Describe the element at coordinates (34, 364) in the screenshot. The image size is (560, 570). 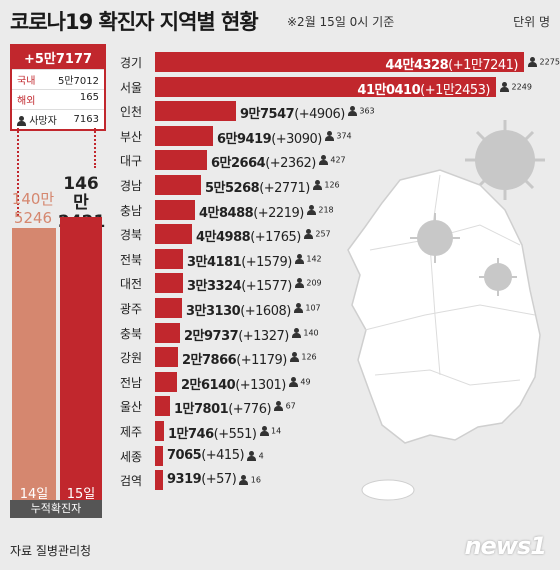
I see `day14-total-bar` at that location.